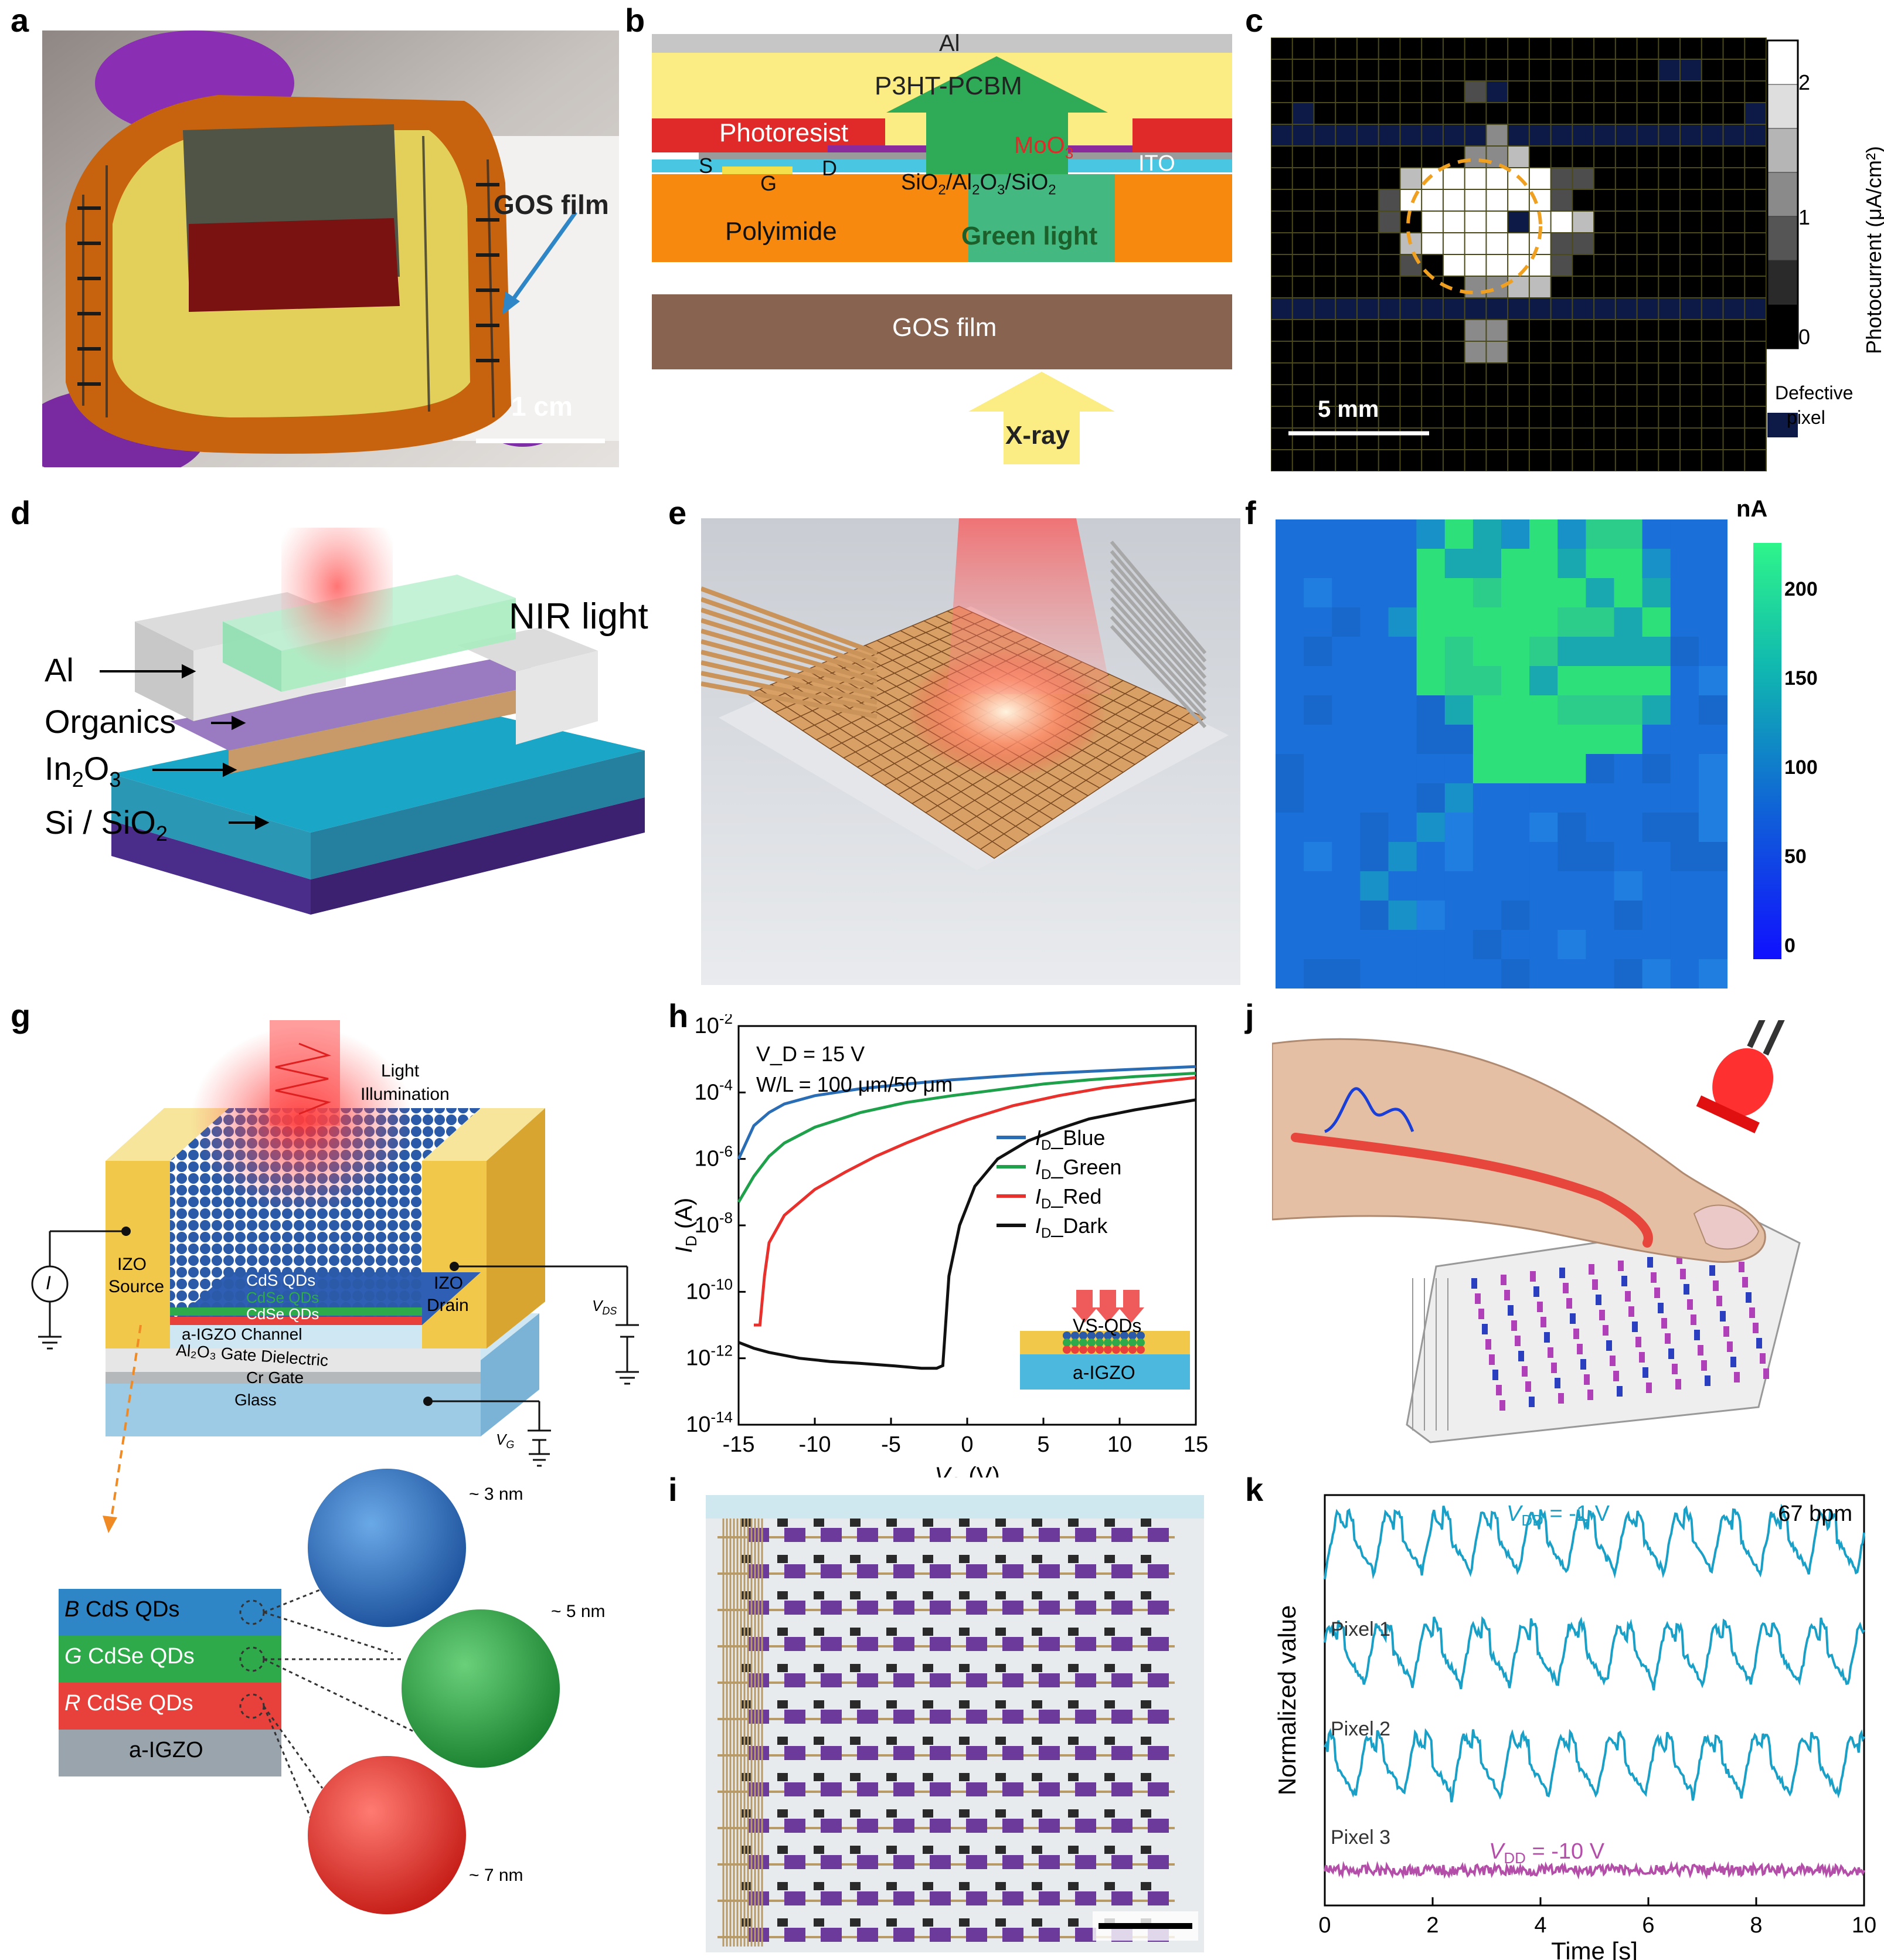  I want to click on vdd-var: V, so click(1515, 1514).